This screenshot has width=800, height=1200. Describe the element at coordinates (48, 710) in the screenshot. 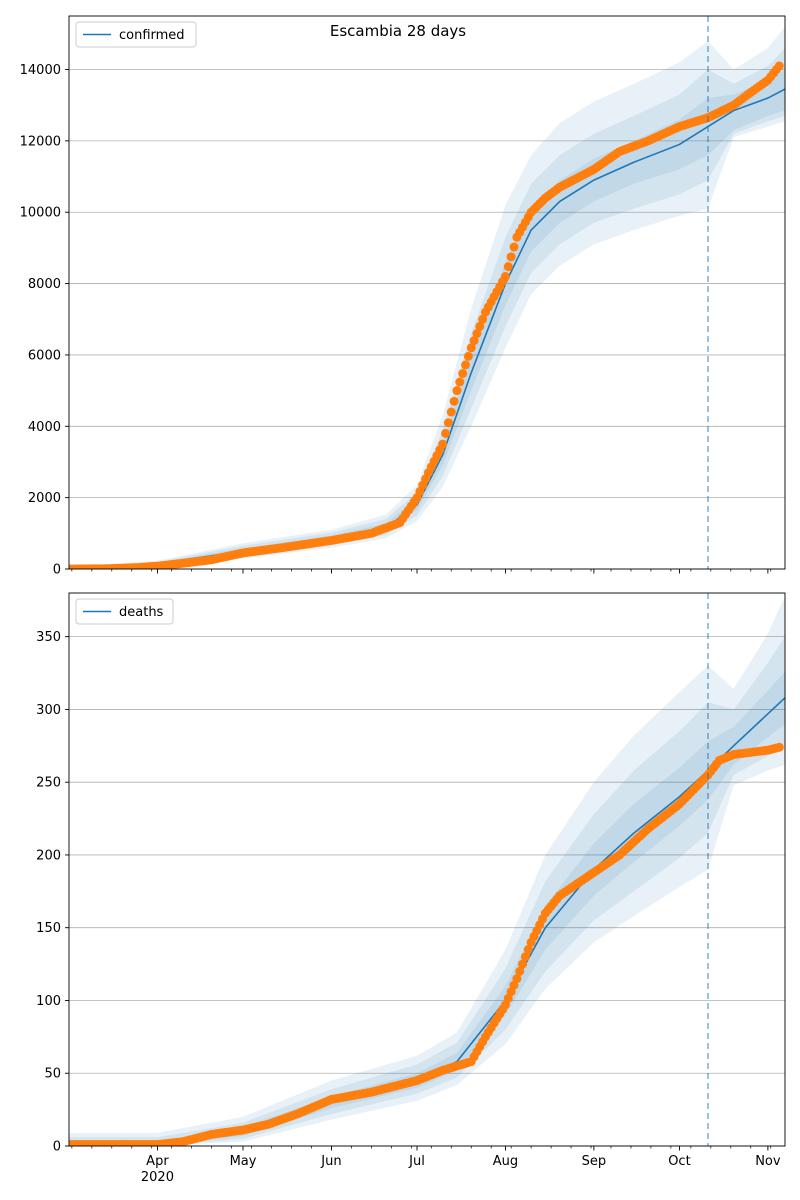

I see `y-tick-label: 300` at that location.